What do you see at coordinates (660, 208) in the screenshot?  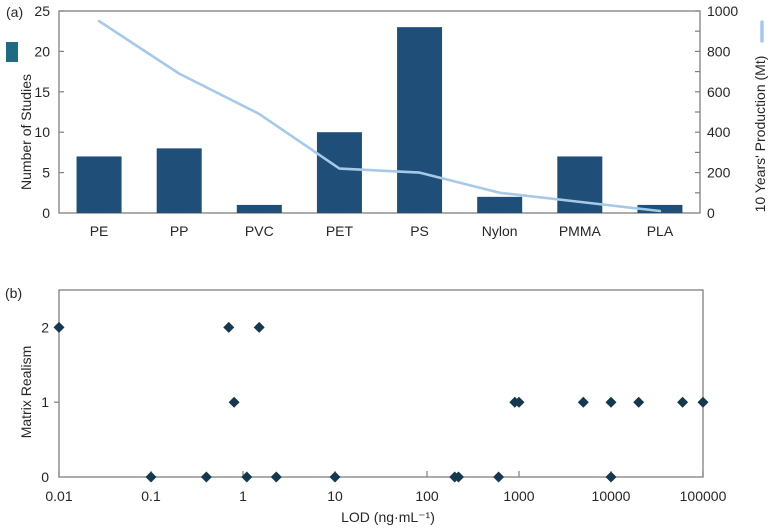 I see `bar-pla` at bounding box center [660, 208].